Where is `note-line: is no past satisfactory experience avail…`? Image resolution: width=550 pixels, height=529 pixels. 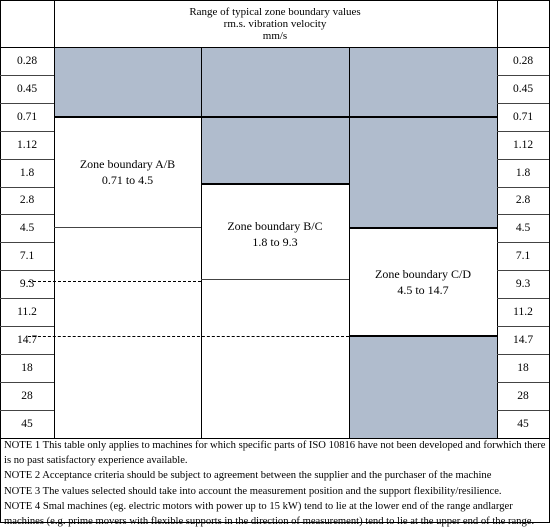
note-line: is no past satisfactory experience avail… is located at coordinates (96, 461).